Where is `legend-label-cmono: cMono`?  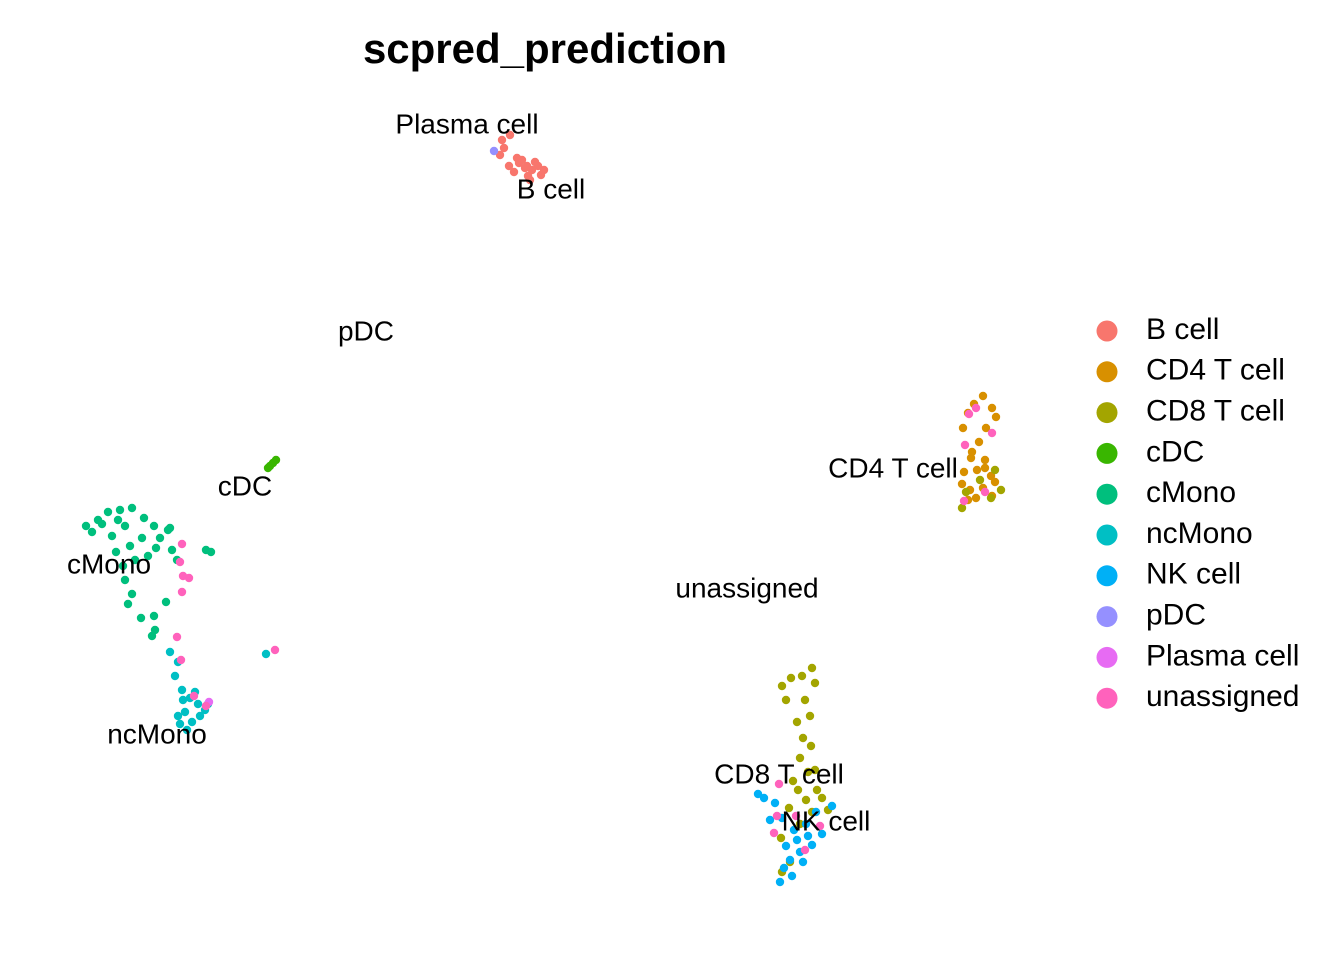 legend-label-cmono: cMono is located at coordinates (1191, 492).